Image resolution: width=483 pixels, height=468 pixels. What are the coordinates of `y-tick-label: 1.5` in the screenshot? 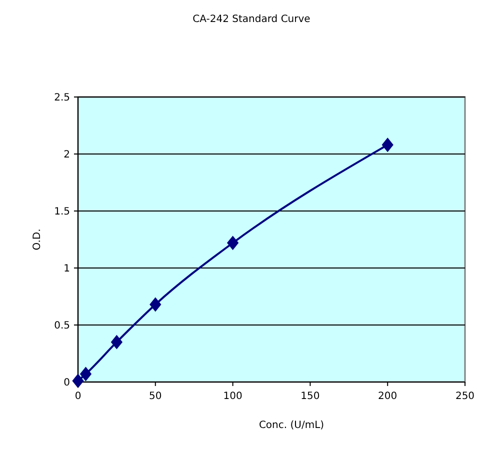 It's located at (62, 212).